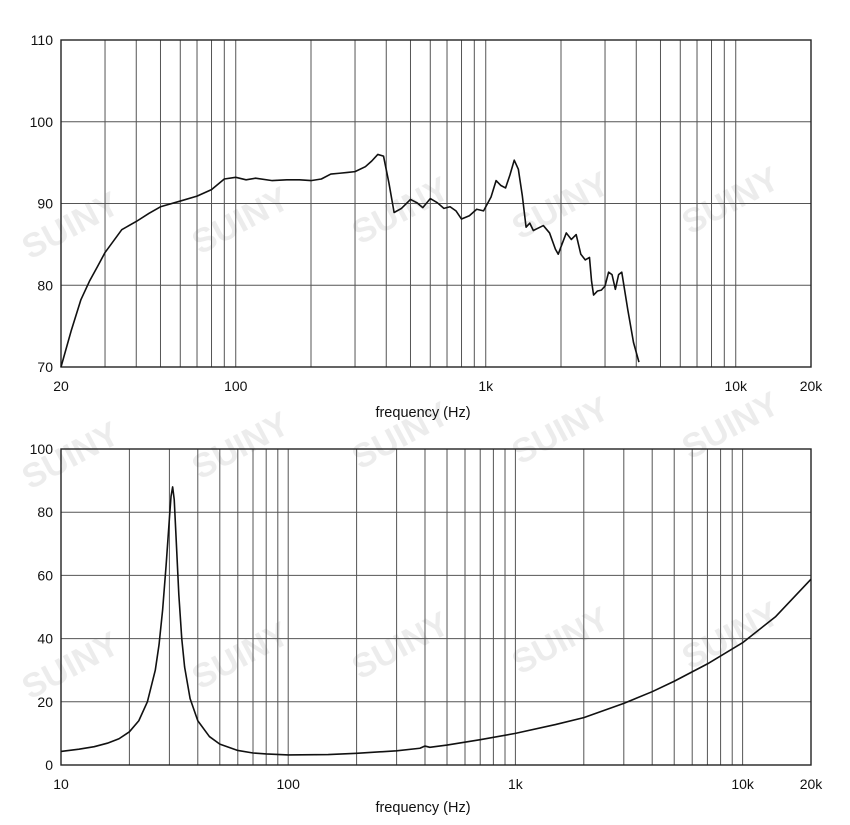 The height and width of the screenshot is (825, 850). Describe the element at coordinates (45, 367) in the screenshot. I see `y-tick-label: 70` at that location.